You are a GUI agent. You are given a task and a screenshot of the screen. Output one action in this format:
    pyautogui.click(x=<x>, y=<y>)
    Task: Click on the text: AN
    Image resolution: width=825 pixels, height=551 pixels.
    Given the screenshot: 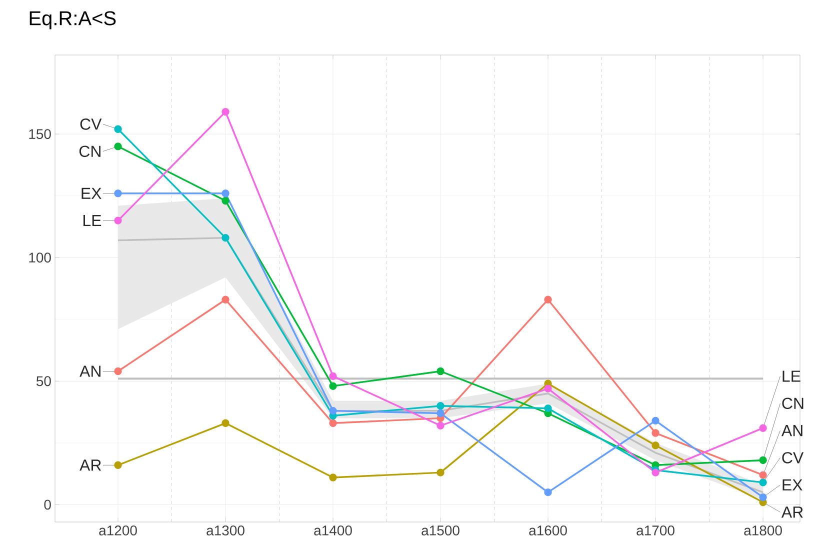 What is the action you would take?
    pyautogui.click(x=791, y=430)
    